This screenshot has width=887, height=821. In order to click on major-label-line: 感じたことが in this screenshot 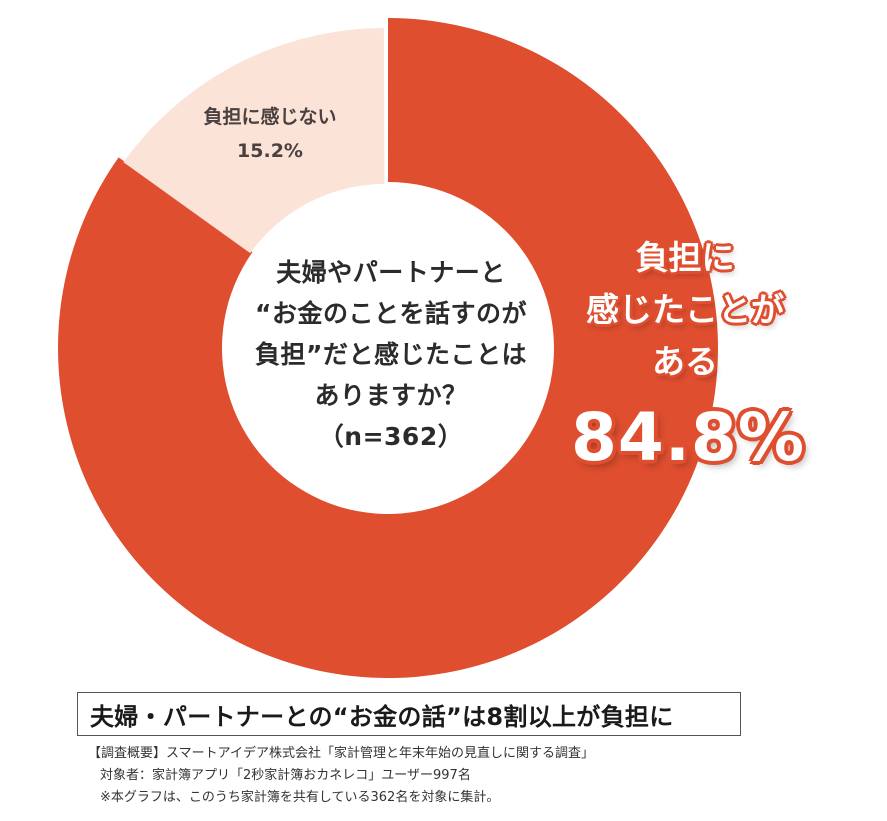, I will do `click(685, 309)`.